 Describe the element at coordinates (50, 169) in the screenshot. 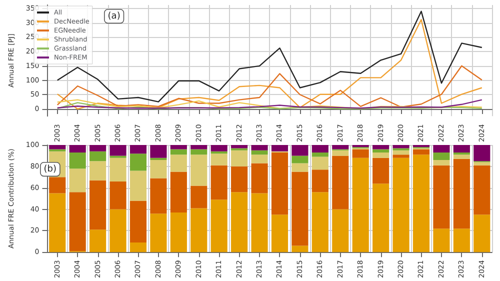

I see `annotation: (b)` at that location.